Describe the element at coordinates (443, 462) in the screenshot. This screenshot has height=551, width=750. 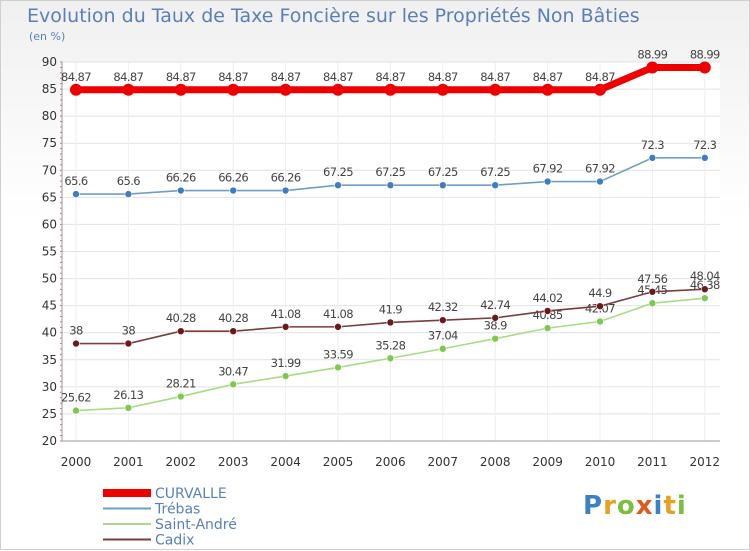
I see `x-tick-label: 2007` at that location.